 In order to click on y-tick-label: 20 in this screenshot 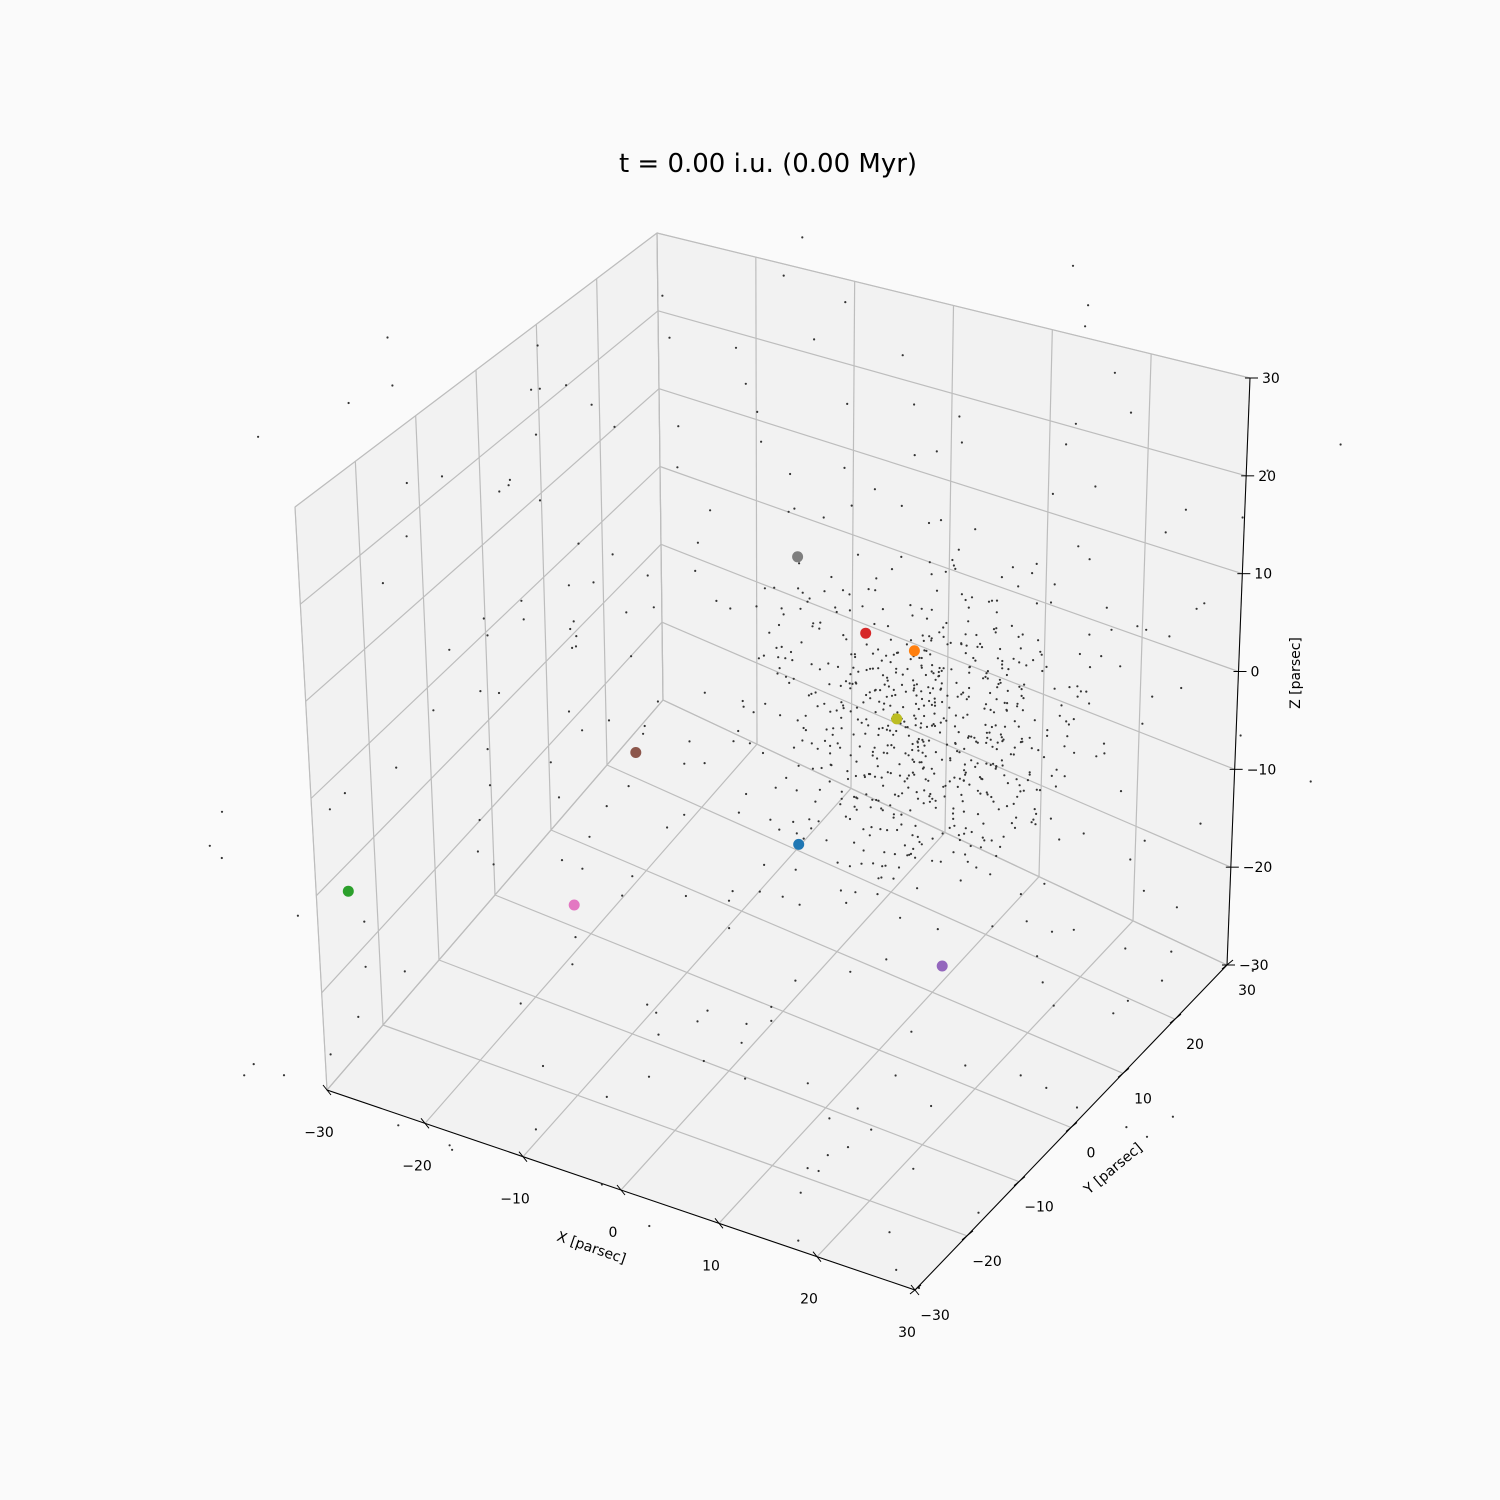, I will do `click(1195, 1045)`.